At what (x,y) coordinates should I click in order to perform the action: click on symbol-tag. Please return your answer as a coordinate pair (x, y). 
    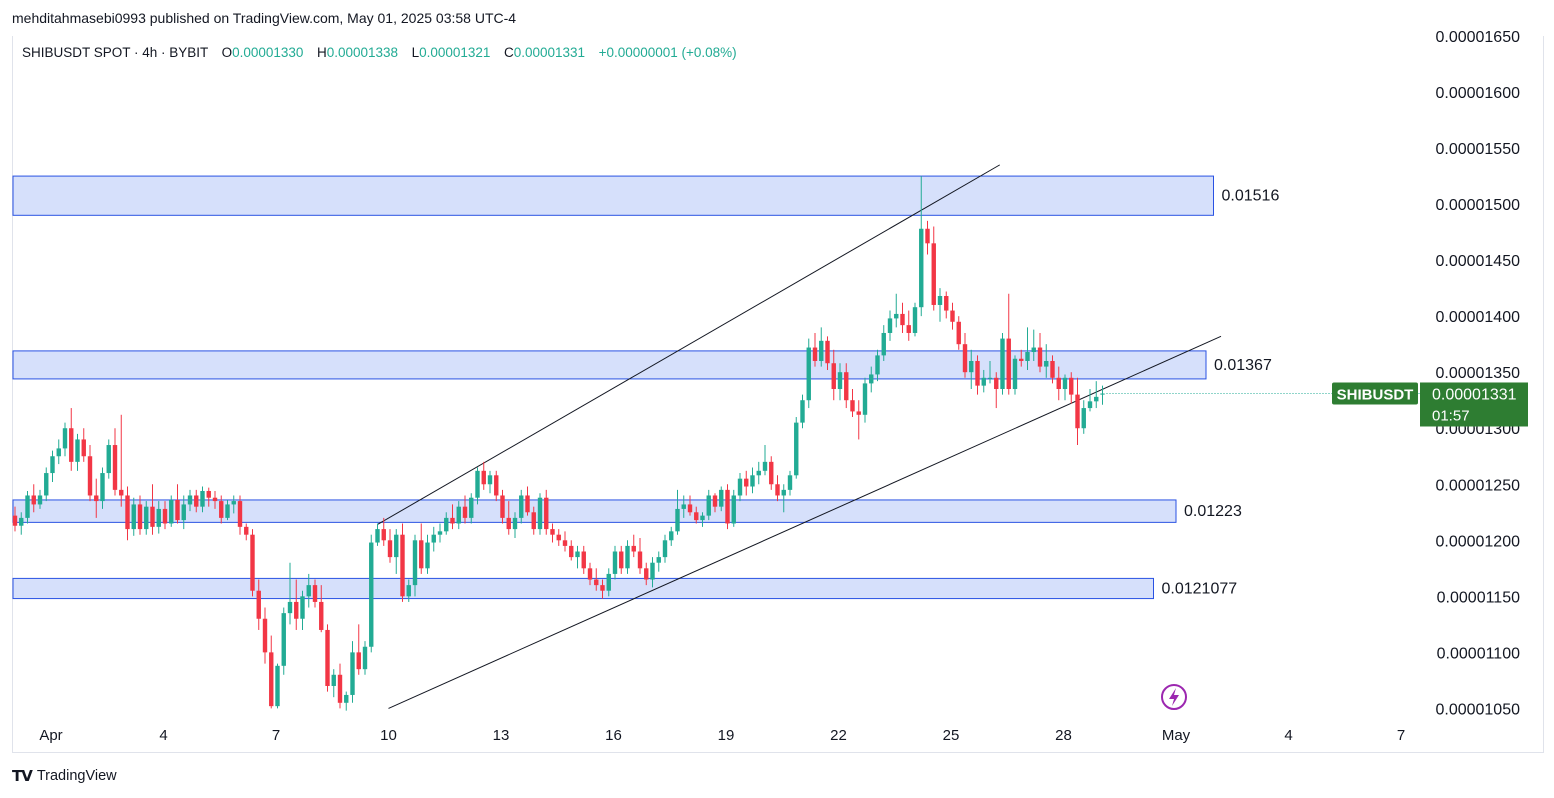
    Looking at the image, I should click on (1375, 393).